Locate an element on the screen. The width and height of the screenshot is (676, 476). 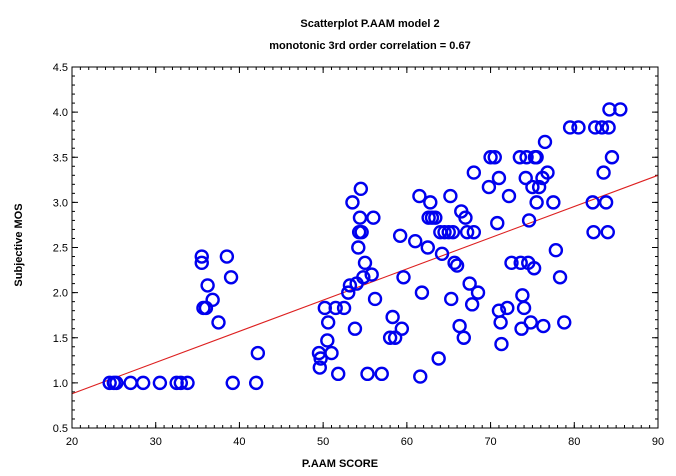
chart-title: Scatterplot P.AAM model 2 is located at coordinates (369, 24).